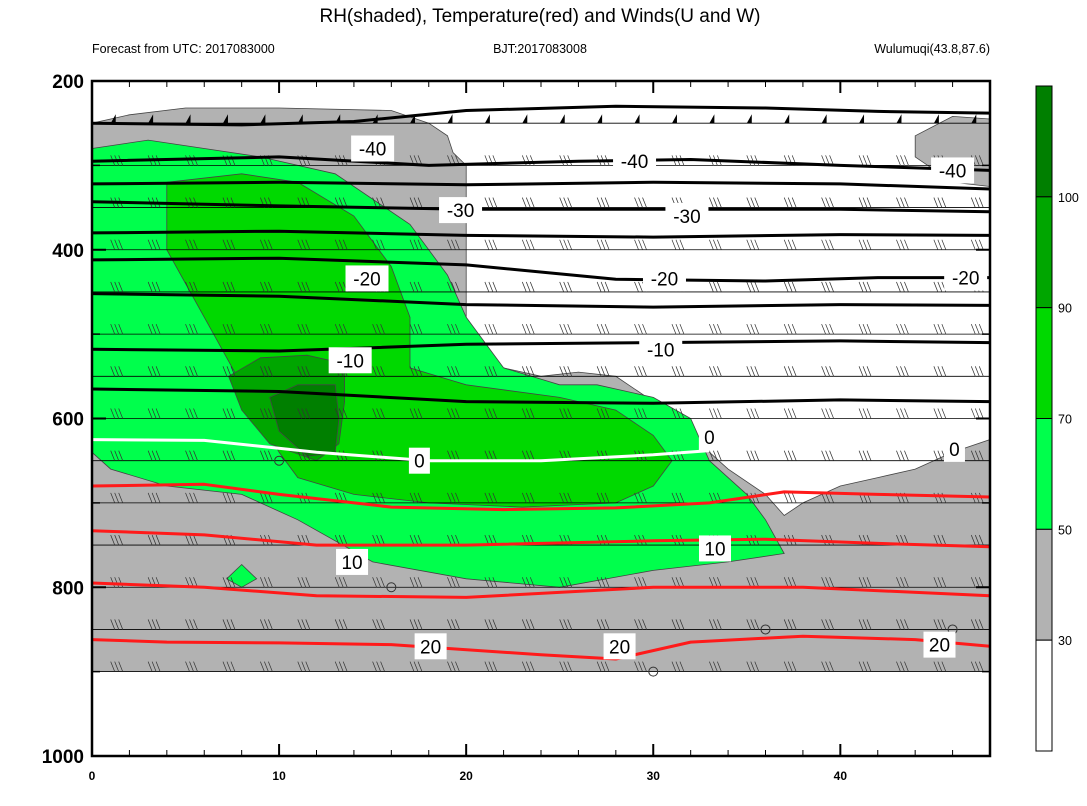  Describe the element at coordinates (1057, 418) in the screenshot. I see `colorbar: 30 50 70 90 100` at that location.